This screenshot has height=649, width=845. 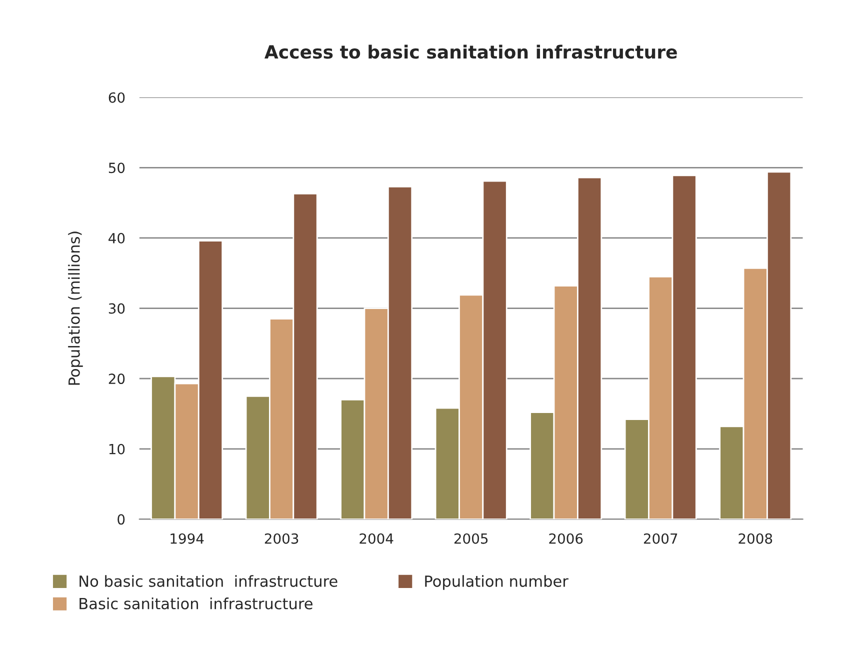 I want to click on legend-label: No basic sanitation infrastructure, so click(x=209, y=581).